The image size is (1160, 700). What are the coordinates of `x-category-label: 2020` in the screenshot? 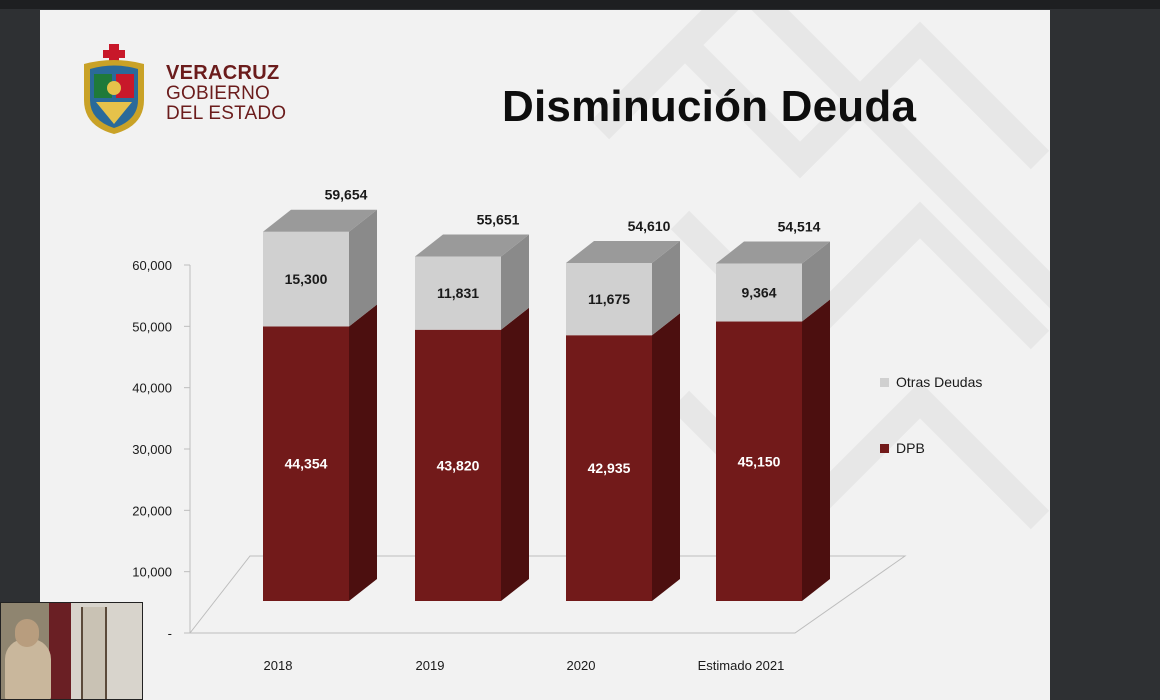 It's located at (581, 665).